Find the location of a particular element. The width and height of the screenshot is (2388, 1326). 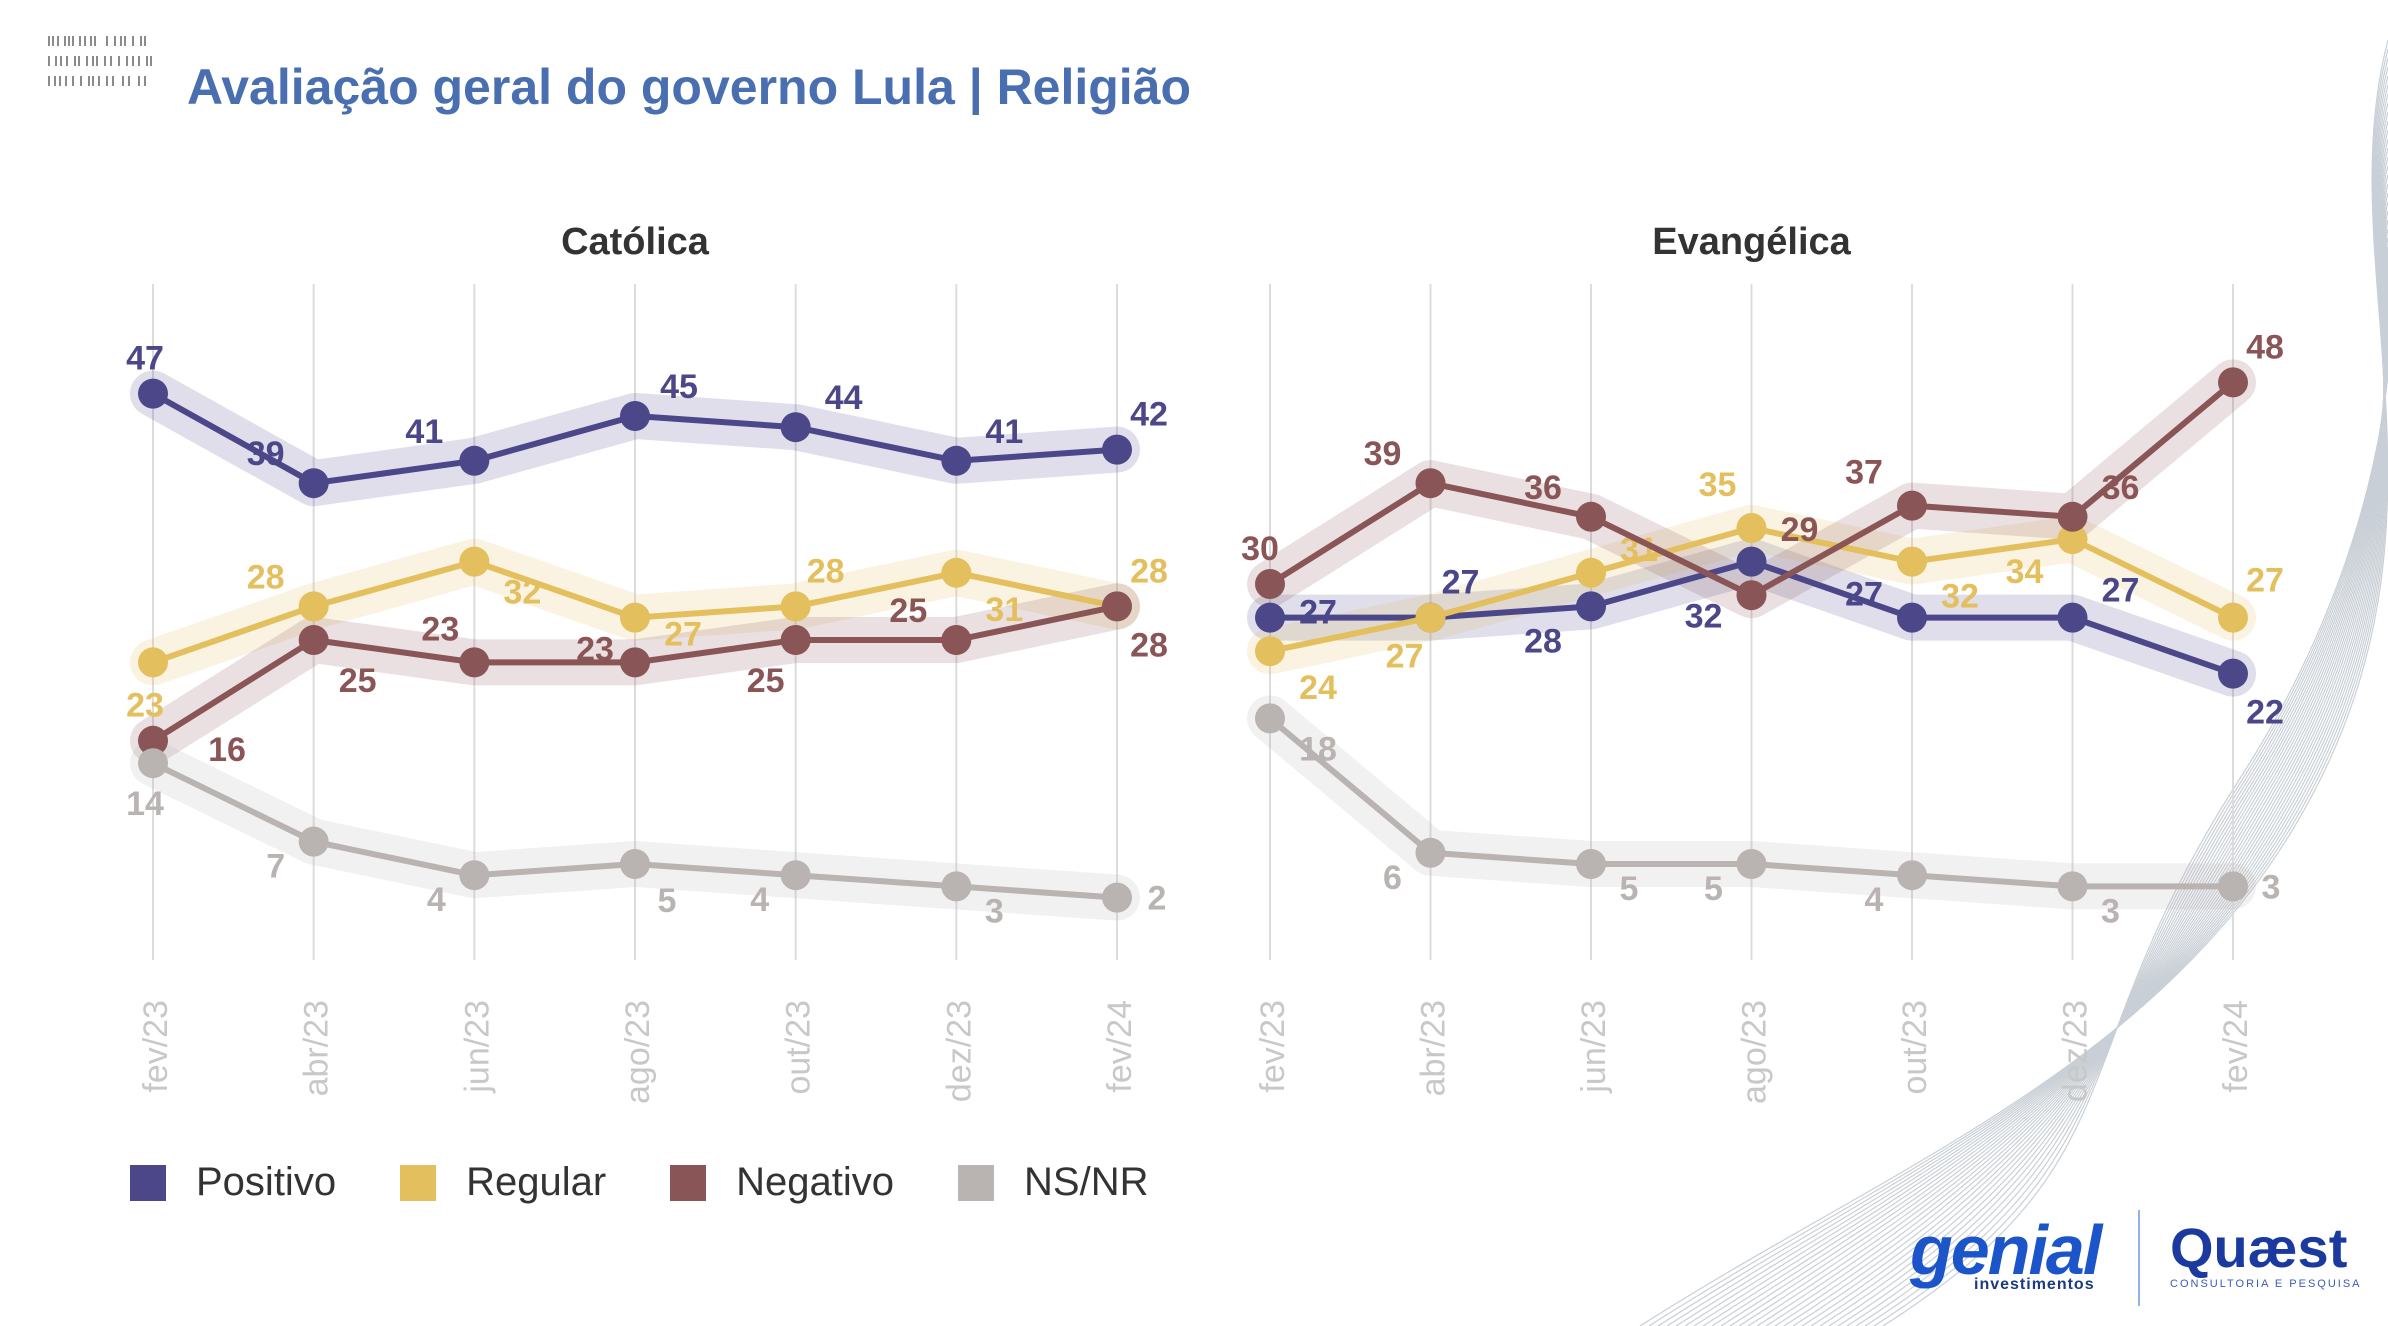

data-label: 24 is located at coordinates (1318, 688).